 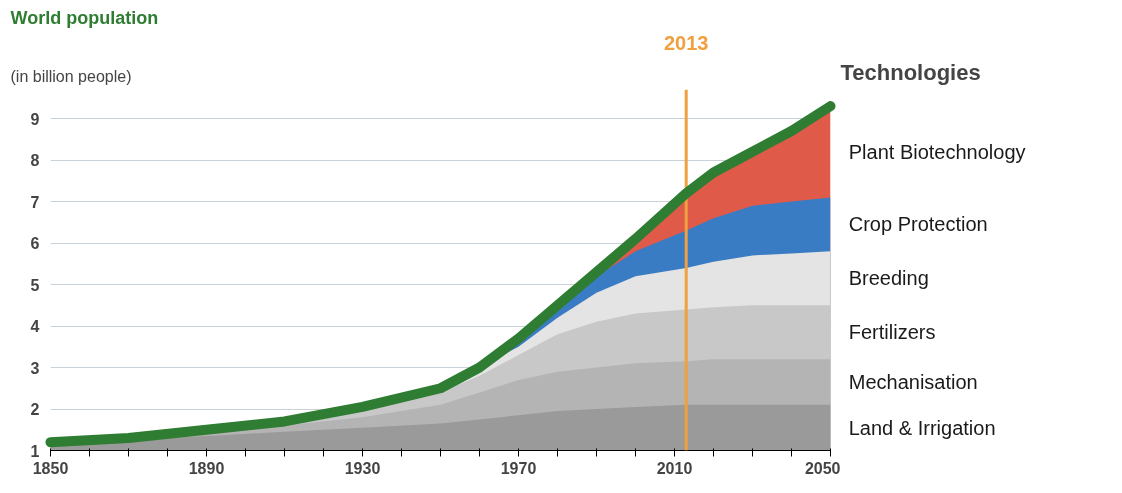 What do you see at coordinates (674, 468) in the screenshot?
I see `x-tick-label: 2010` at bounding box center [674, 468].